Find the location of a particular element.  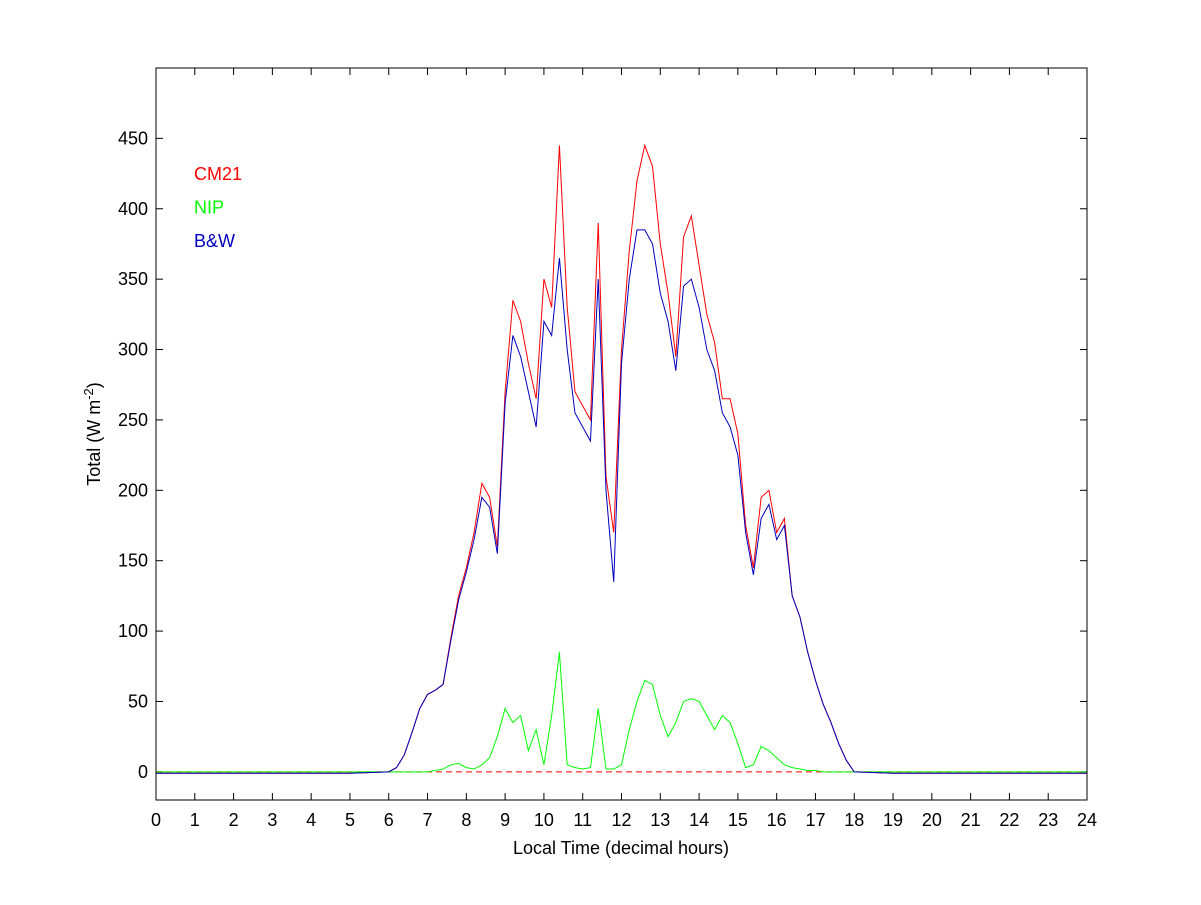

x-tick-label: 3 is located at coordinates (272, 820).